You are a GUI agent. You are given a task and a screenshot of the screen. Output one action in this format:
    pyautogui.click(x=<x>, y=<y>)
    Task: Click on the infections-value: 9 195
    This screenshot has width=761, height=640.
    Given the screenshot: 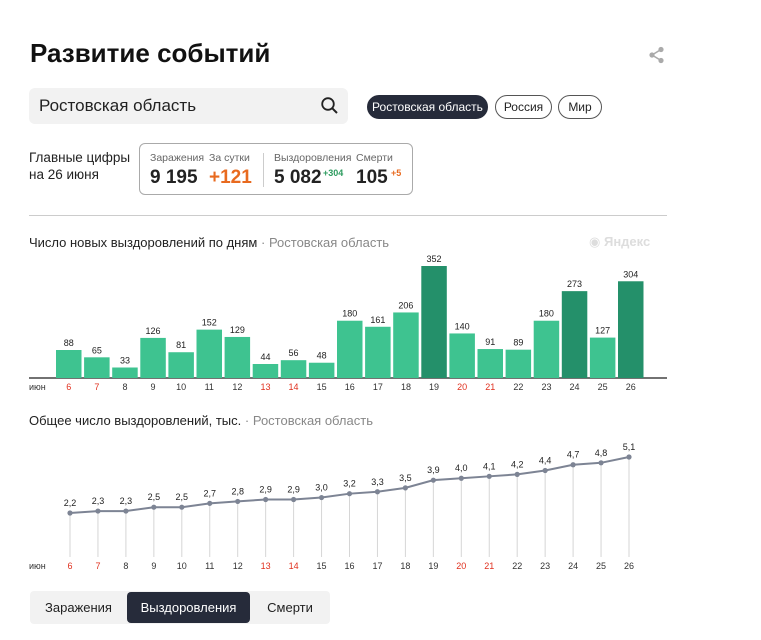 What is the action you would take?
    pyautogui.click(x=174, y=177)
    